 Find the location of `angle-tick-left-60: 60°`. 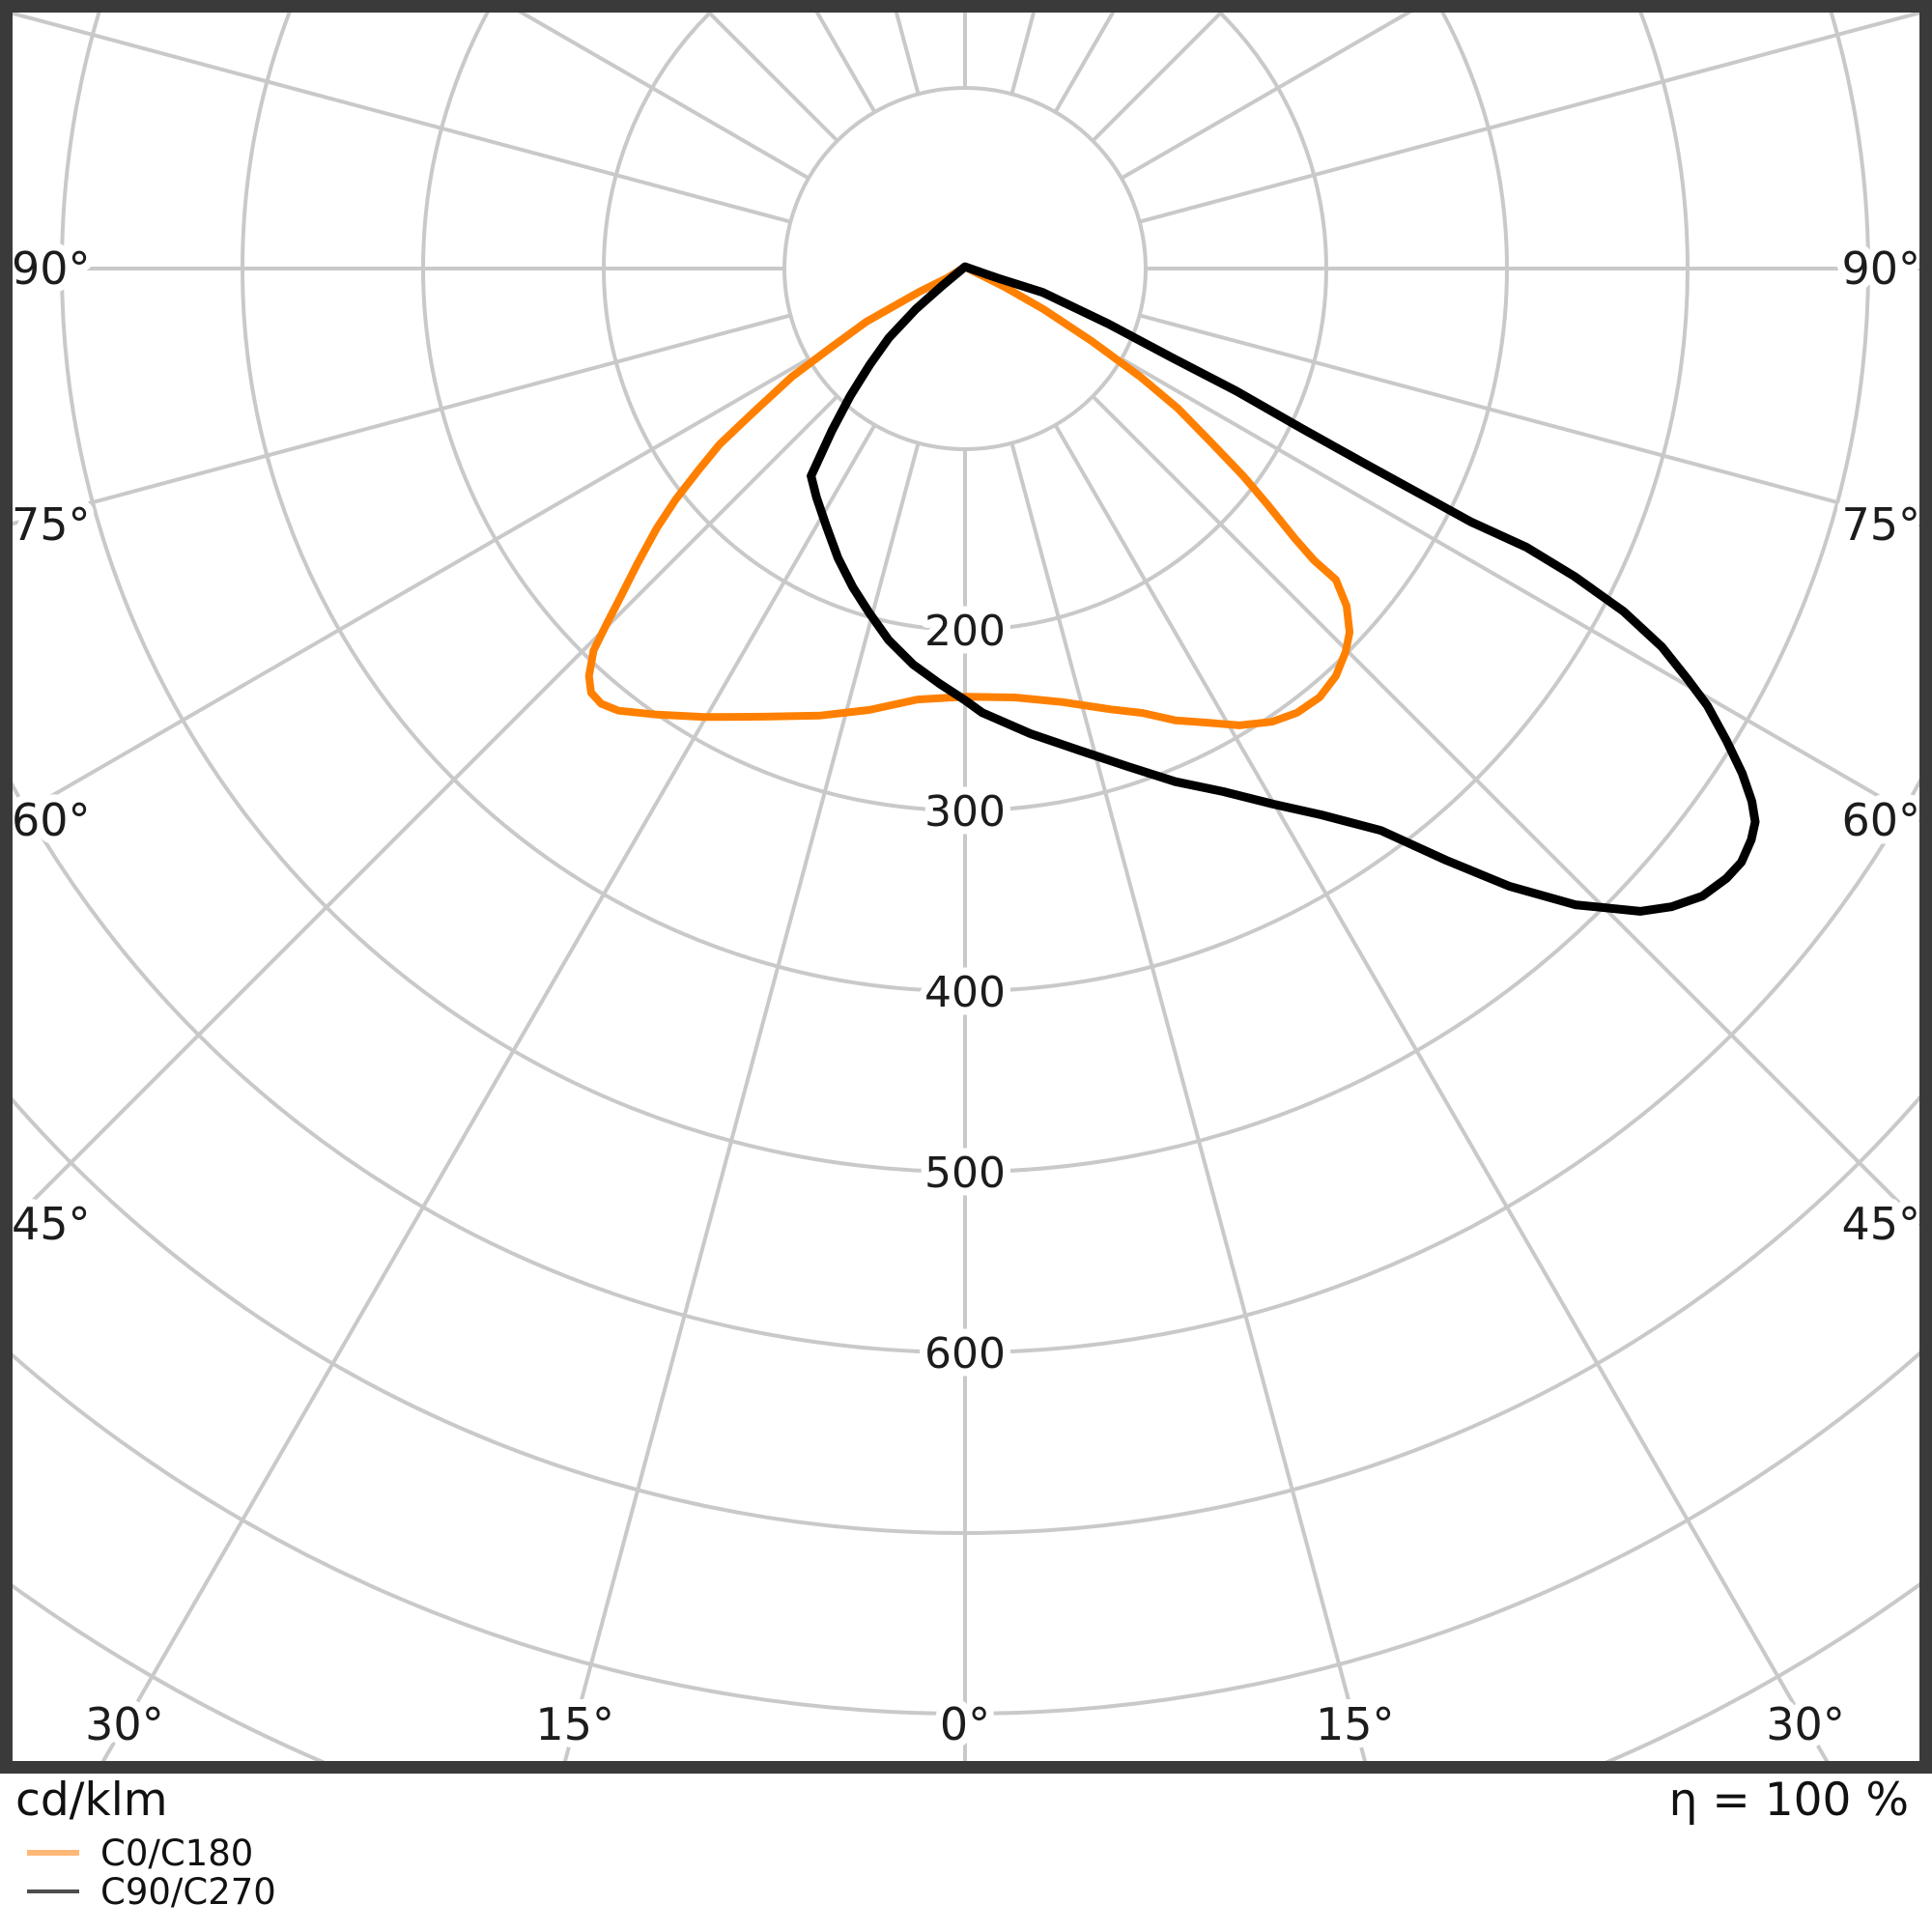

angle-tick-left-60: 60° is located at coordinates (51, 820).